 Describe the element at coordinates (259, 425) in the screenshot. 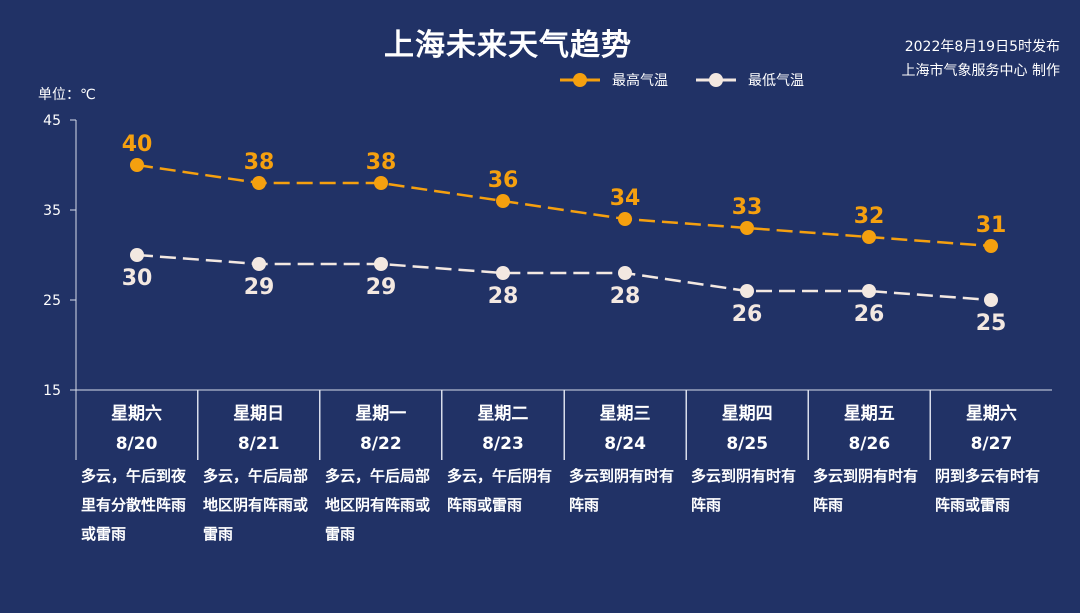

I see `day-cell: 星期日 8/21` at that location.